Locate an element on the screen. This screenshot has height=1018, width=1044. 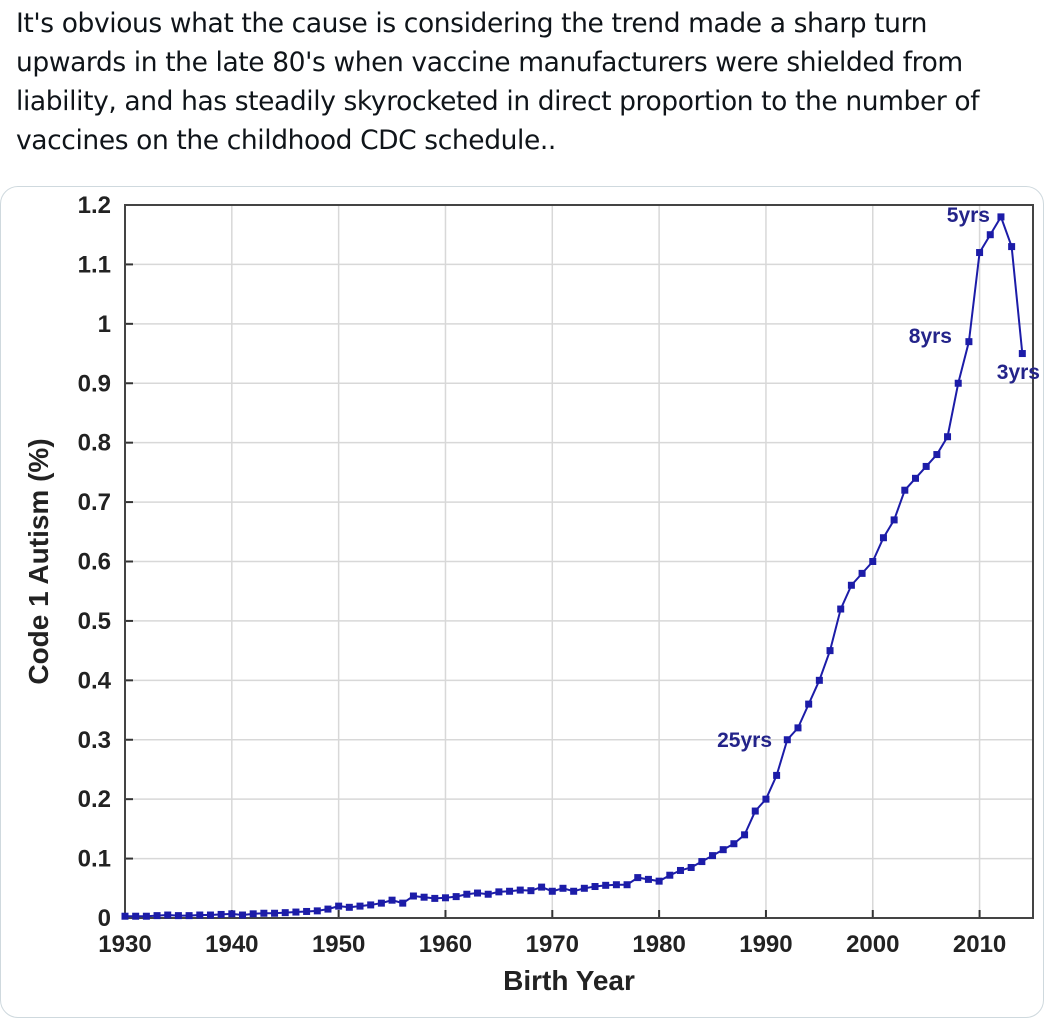
y-tick-label: 0.8 is located at coordinates (94, 443).